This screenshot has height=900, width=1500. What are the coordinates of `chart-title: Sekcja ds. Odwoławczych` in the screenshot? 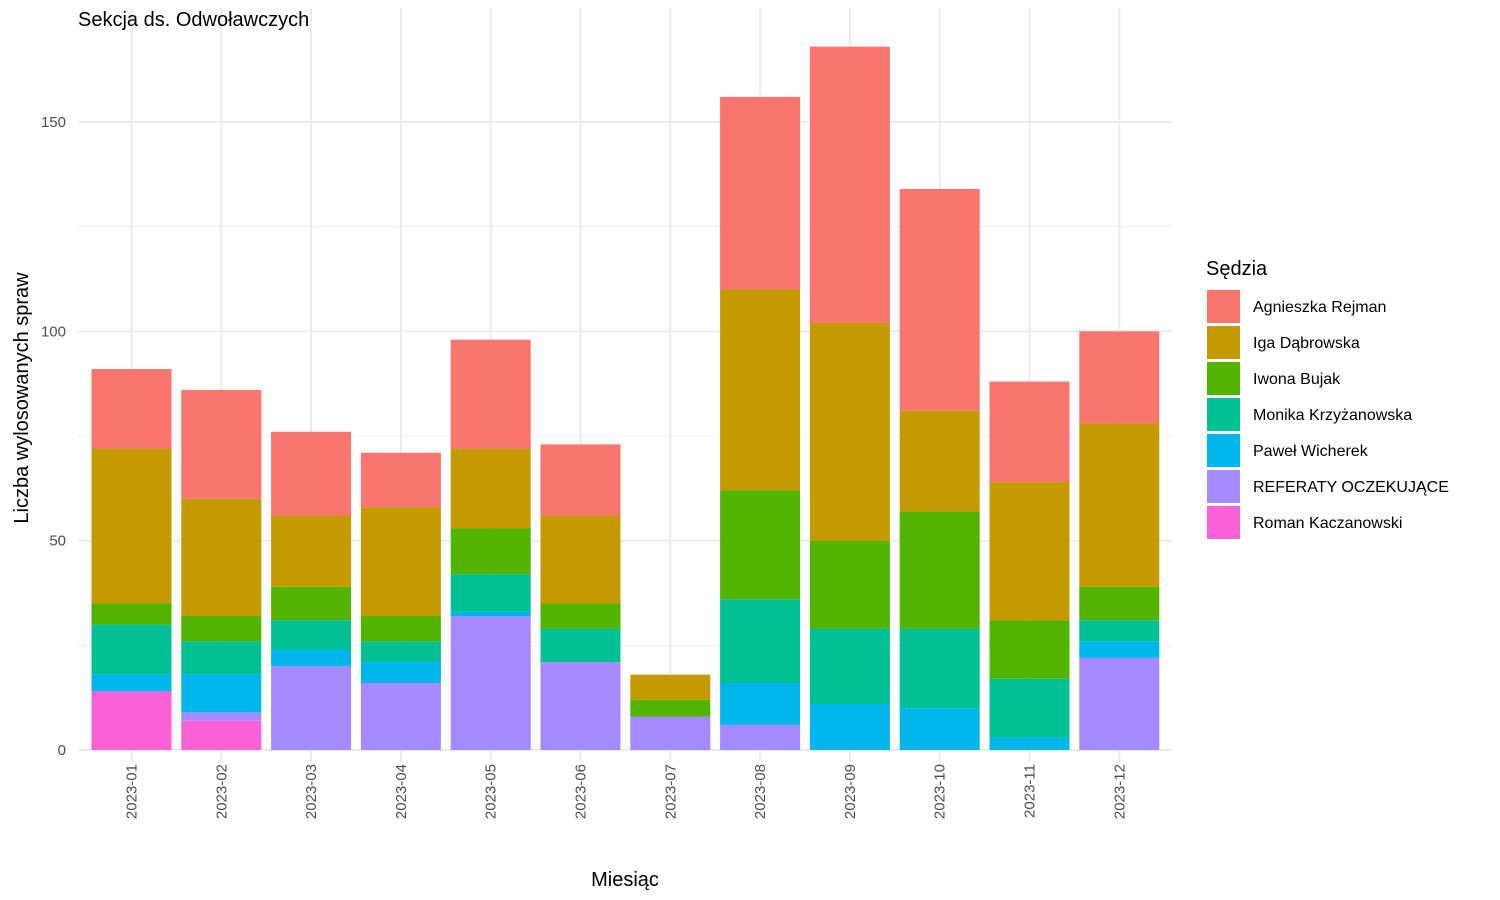 It's located at (193, 20).